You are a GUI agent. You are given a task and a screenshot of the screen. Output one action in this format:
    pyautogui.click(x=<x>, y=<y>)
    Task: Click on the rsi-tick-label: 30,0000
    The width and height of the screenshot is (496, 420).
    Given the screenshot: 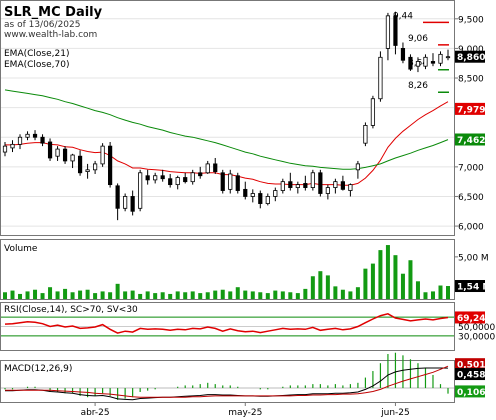 What is the action you would take?
    pyautogui.click(x=476, y=337)
    